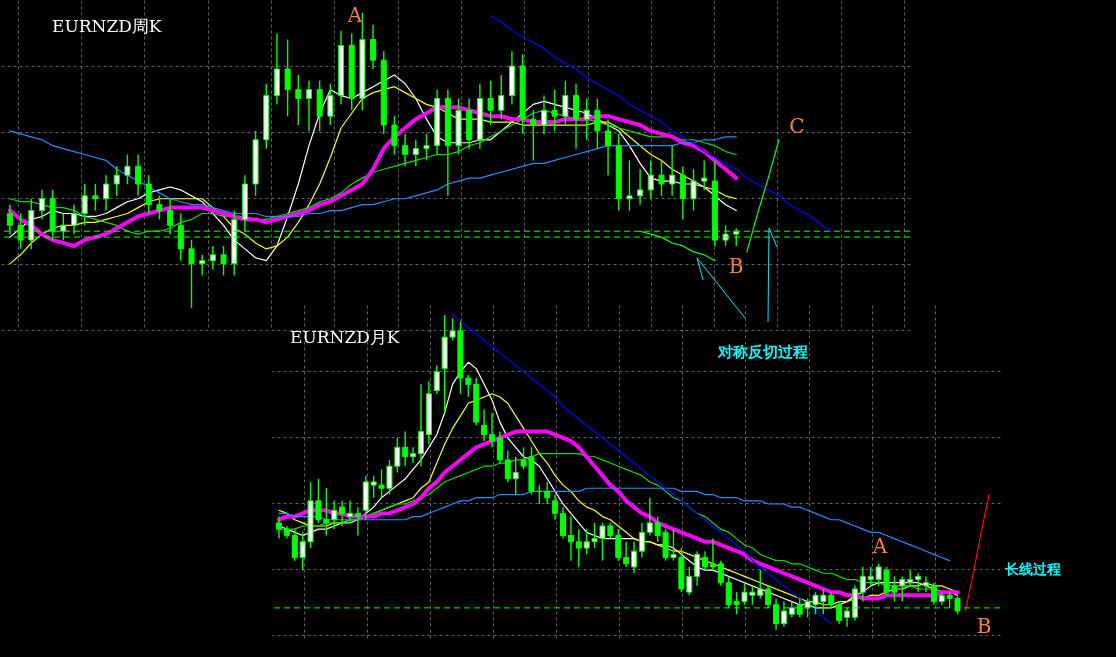  I want to click on chart-title: EURNZD周K, so click(107, 26).